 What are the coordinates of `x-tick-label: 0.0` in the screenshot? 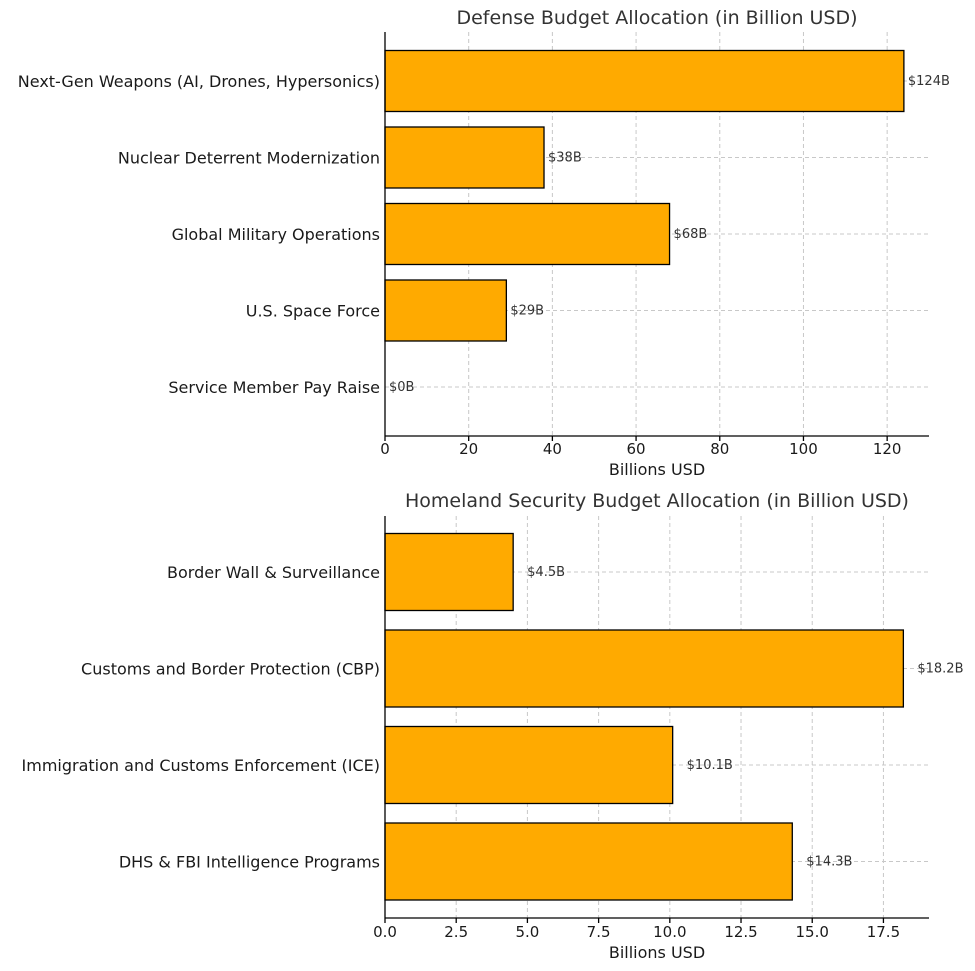 It's located at (385, 932).